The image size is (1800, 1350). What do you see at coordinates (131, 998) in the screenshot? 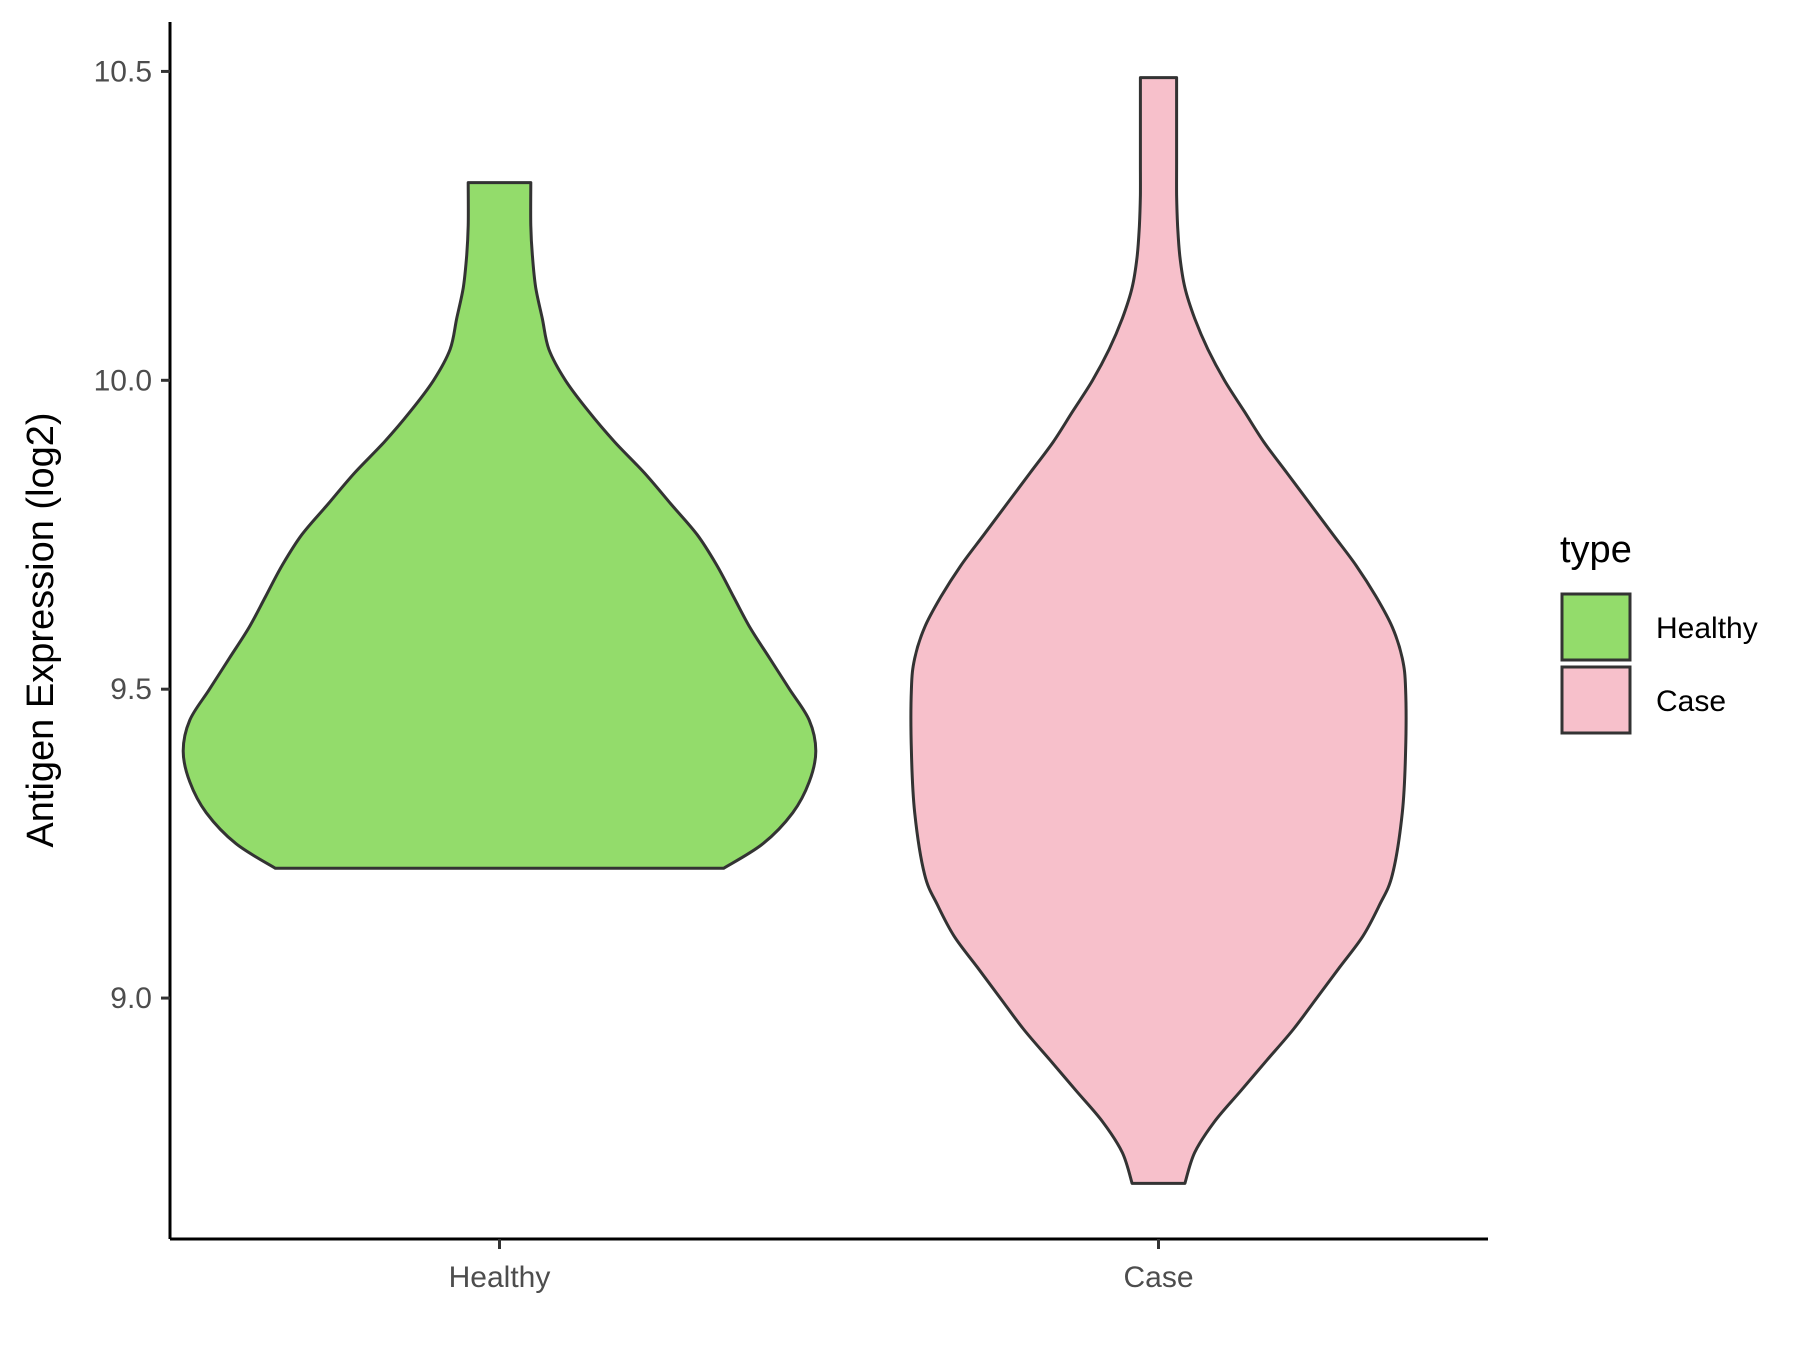
I see `y-tick-label: 9.0` at bounding box center [131, 998].